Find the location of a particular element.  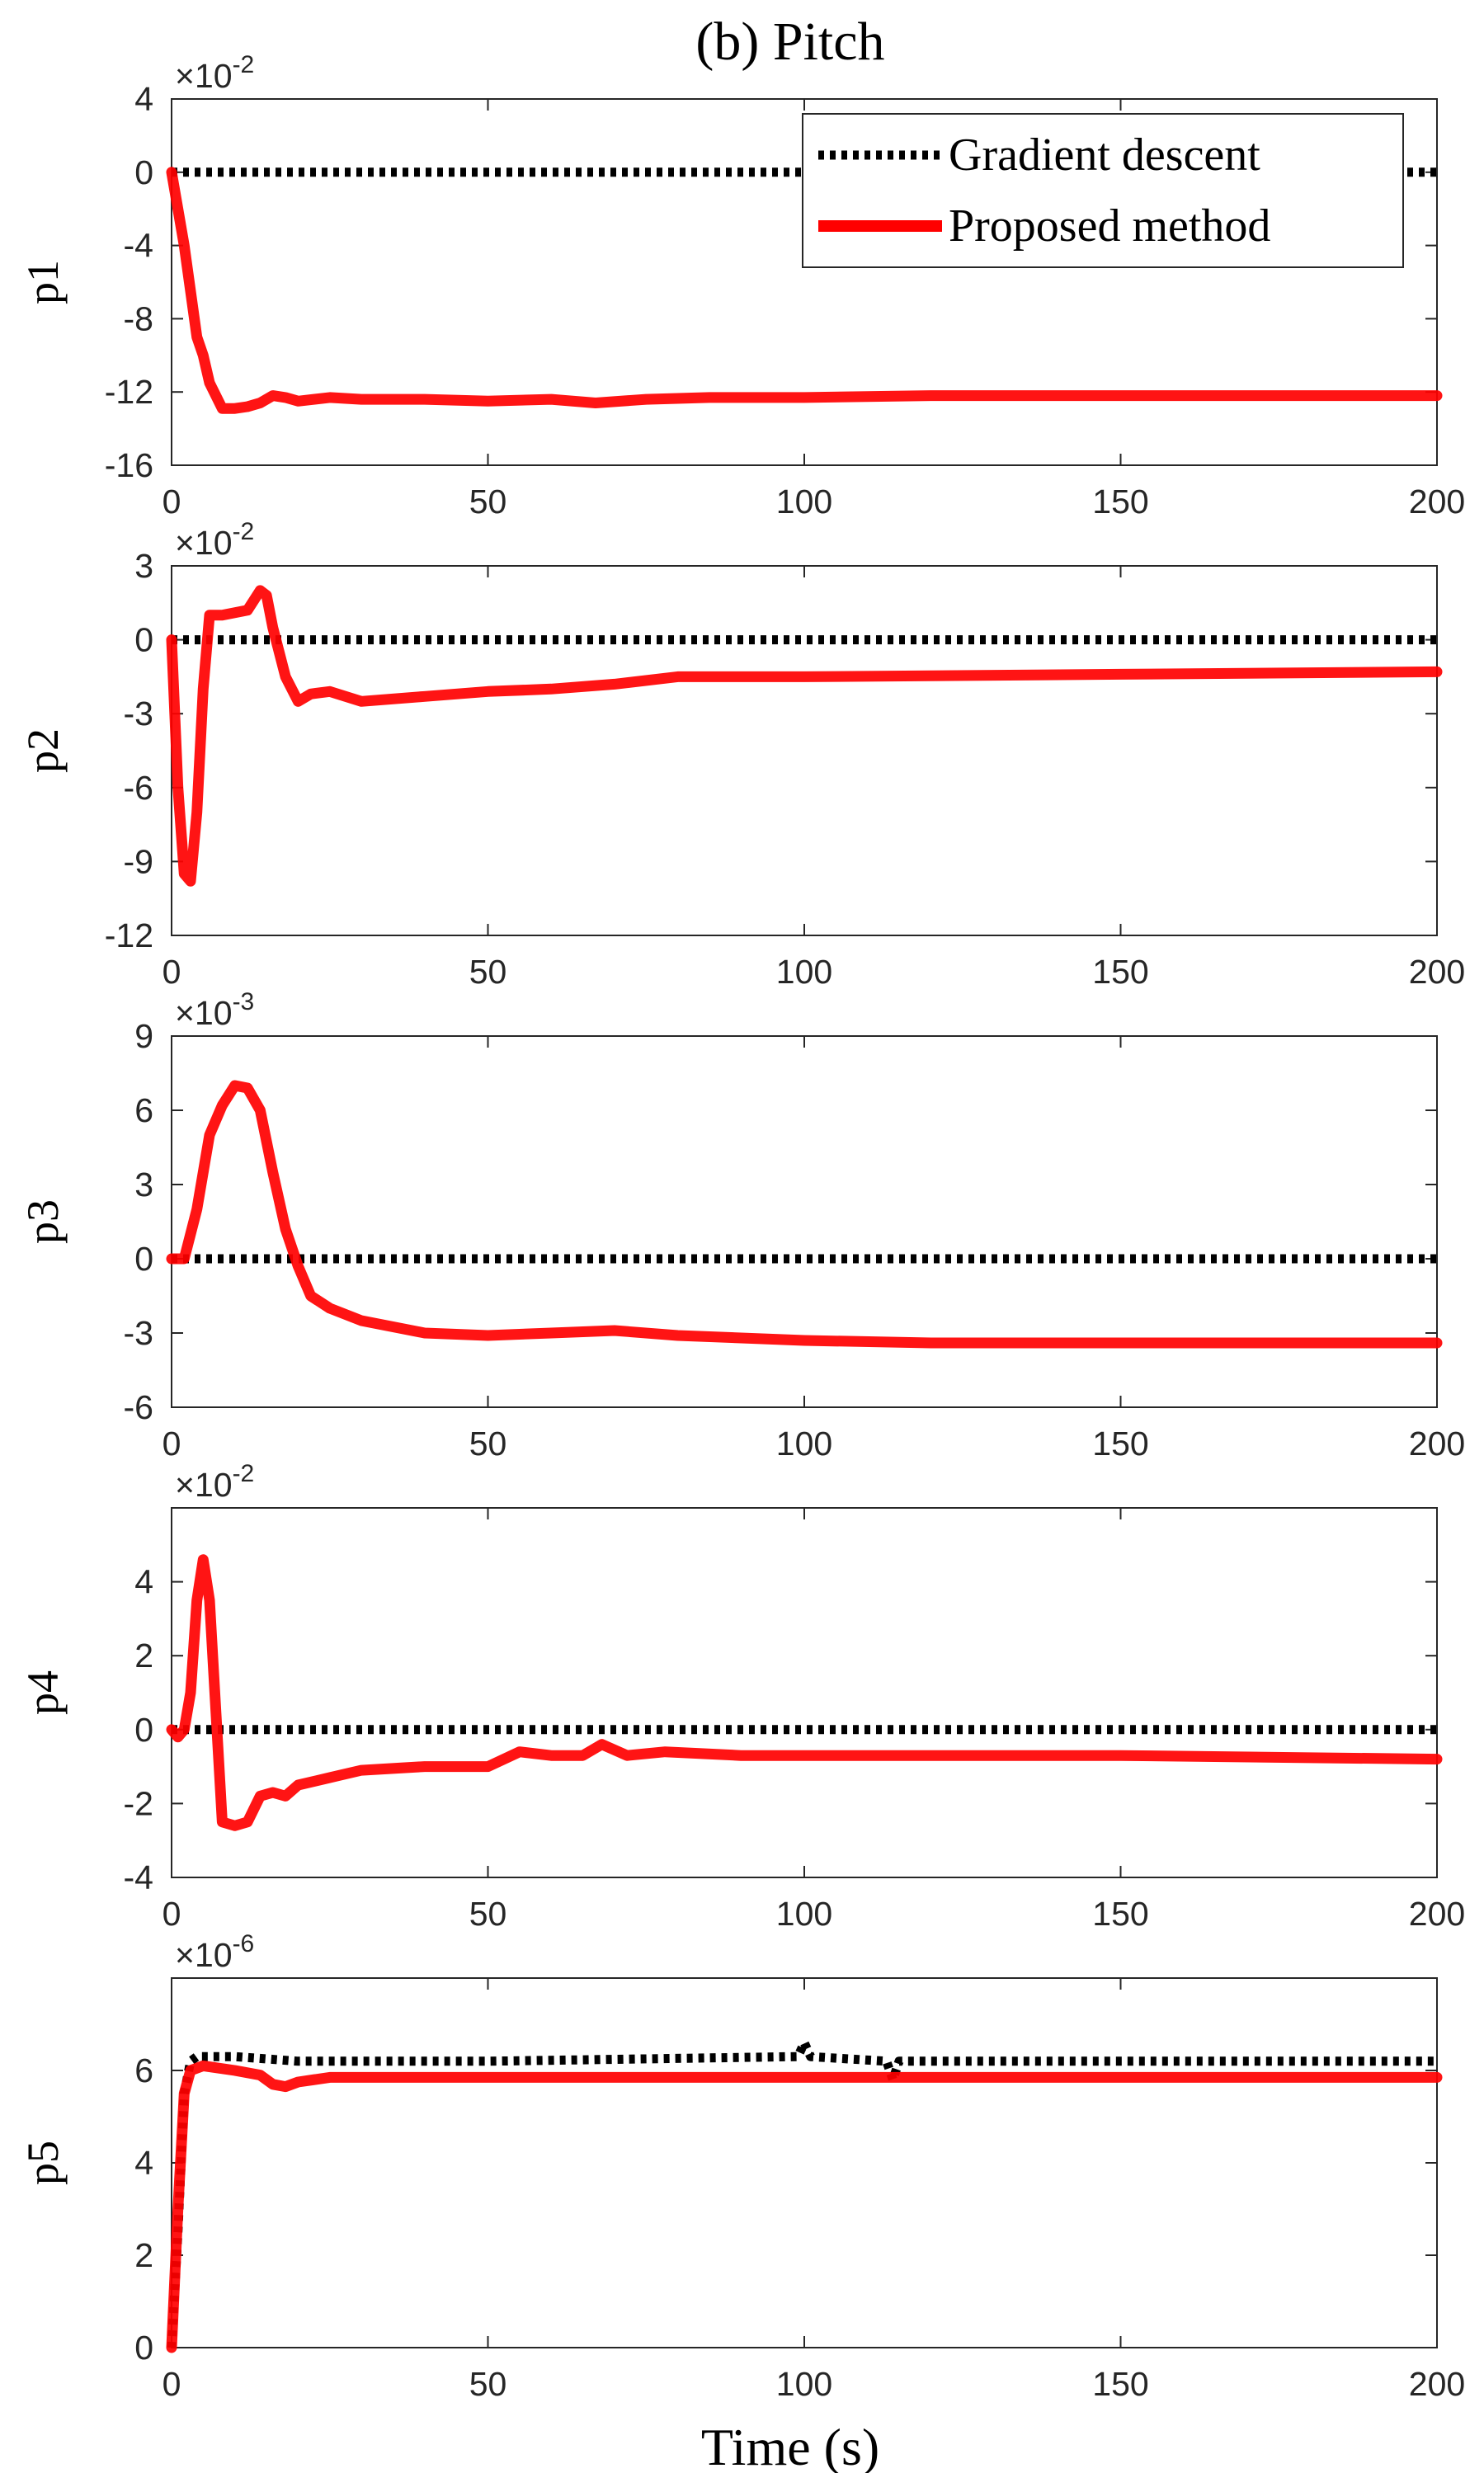

y-tick-label: -2 is located at coordinates (138, 1803).